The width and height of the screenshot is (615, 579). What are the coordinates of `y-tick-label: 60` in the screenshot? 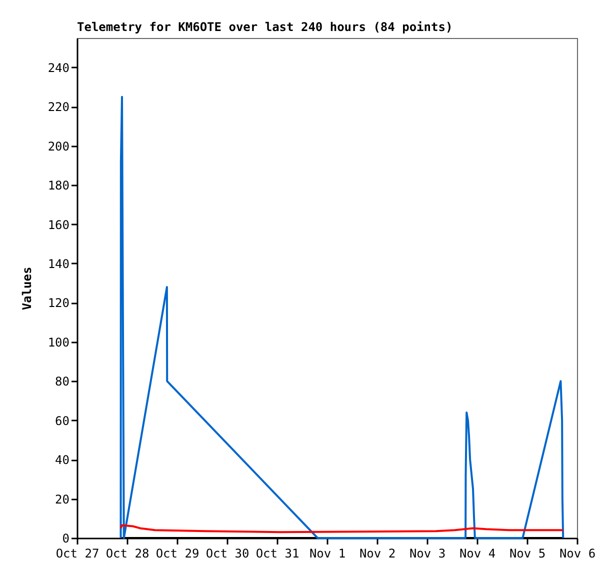 It's located at (62, 421).